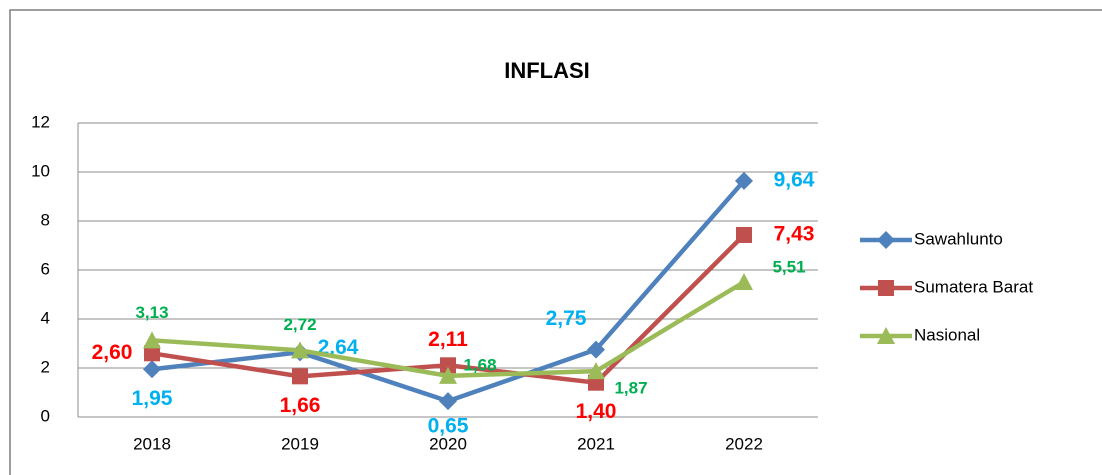 The width and height of the screenshot is (1102, 475). I want to click on y-tick-label: 0, so click(45, 415).